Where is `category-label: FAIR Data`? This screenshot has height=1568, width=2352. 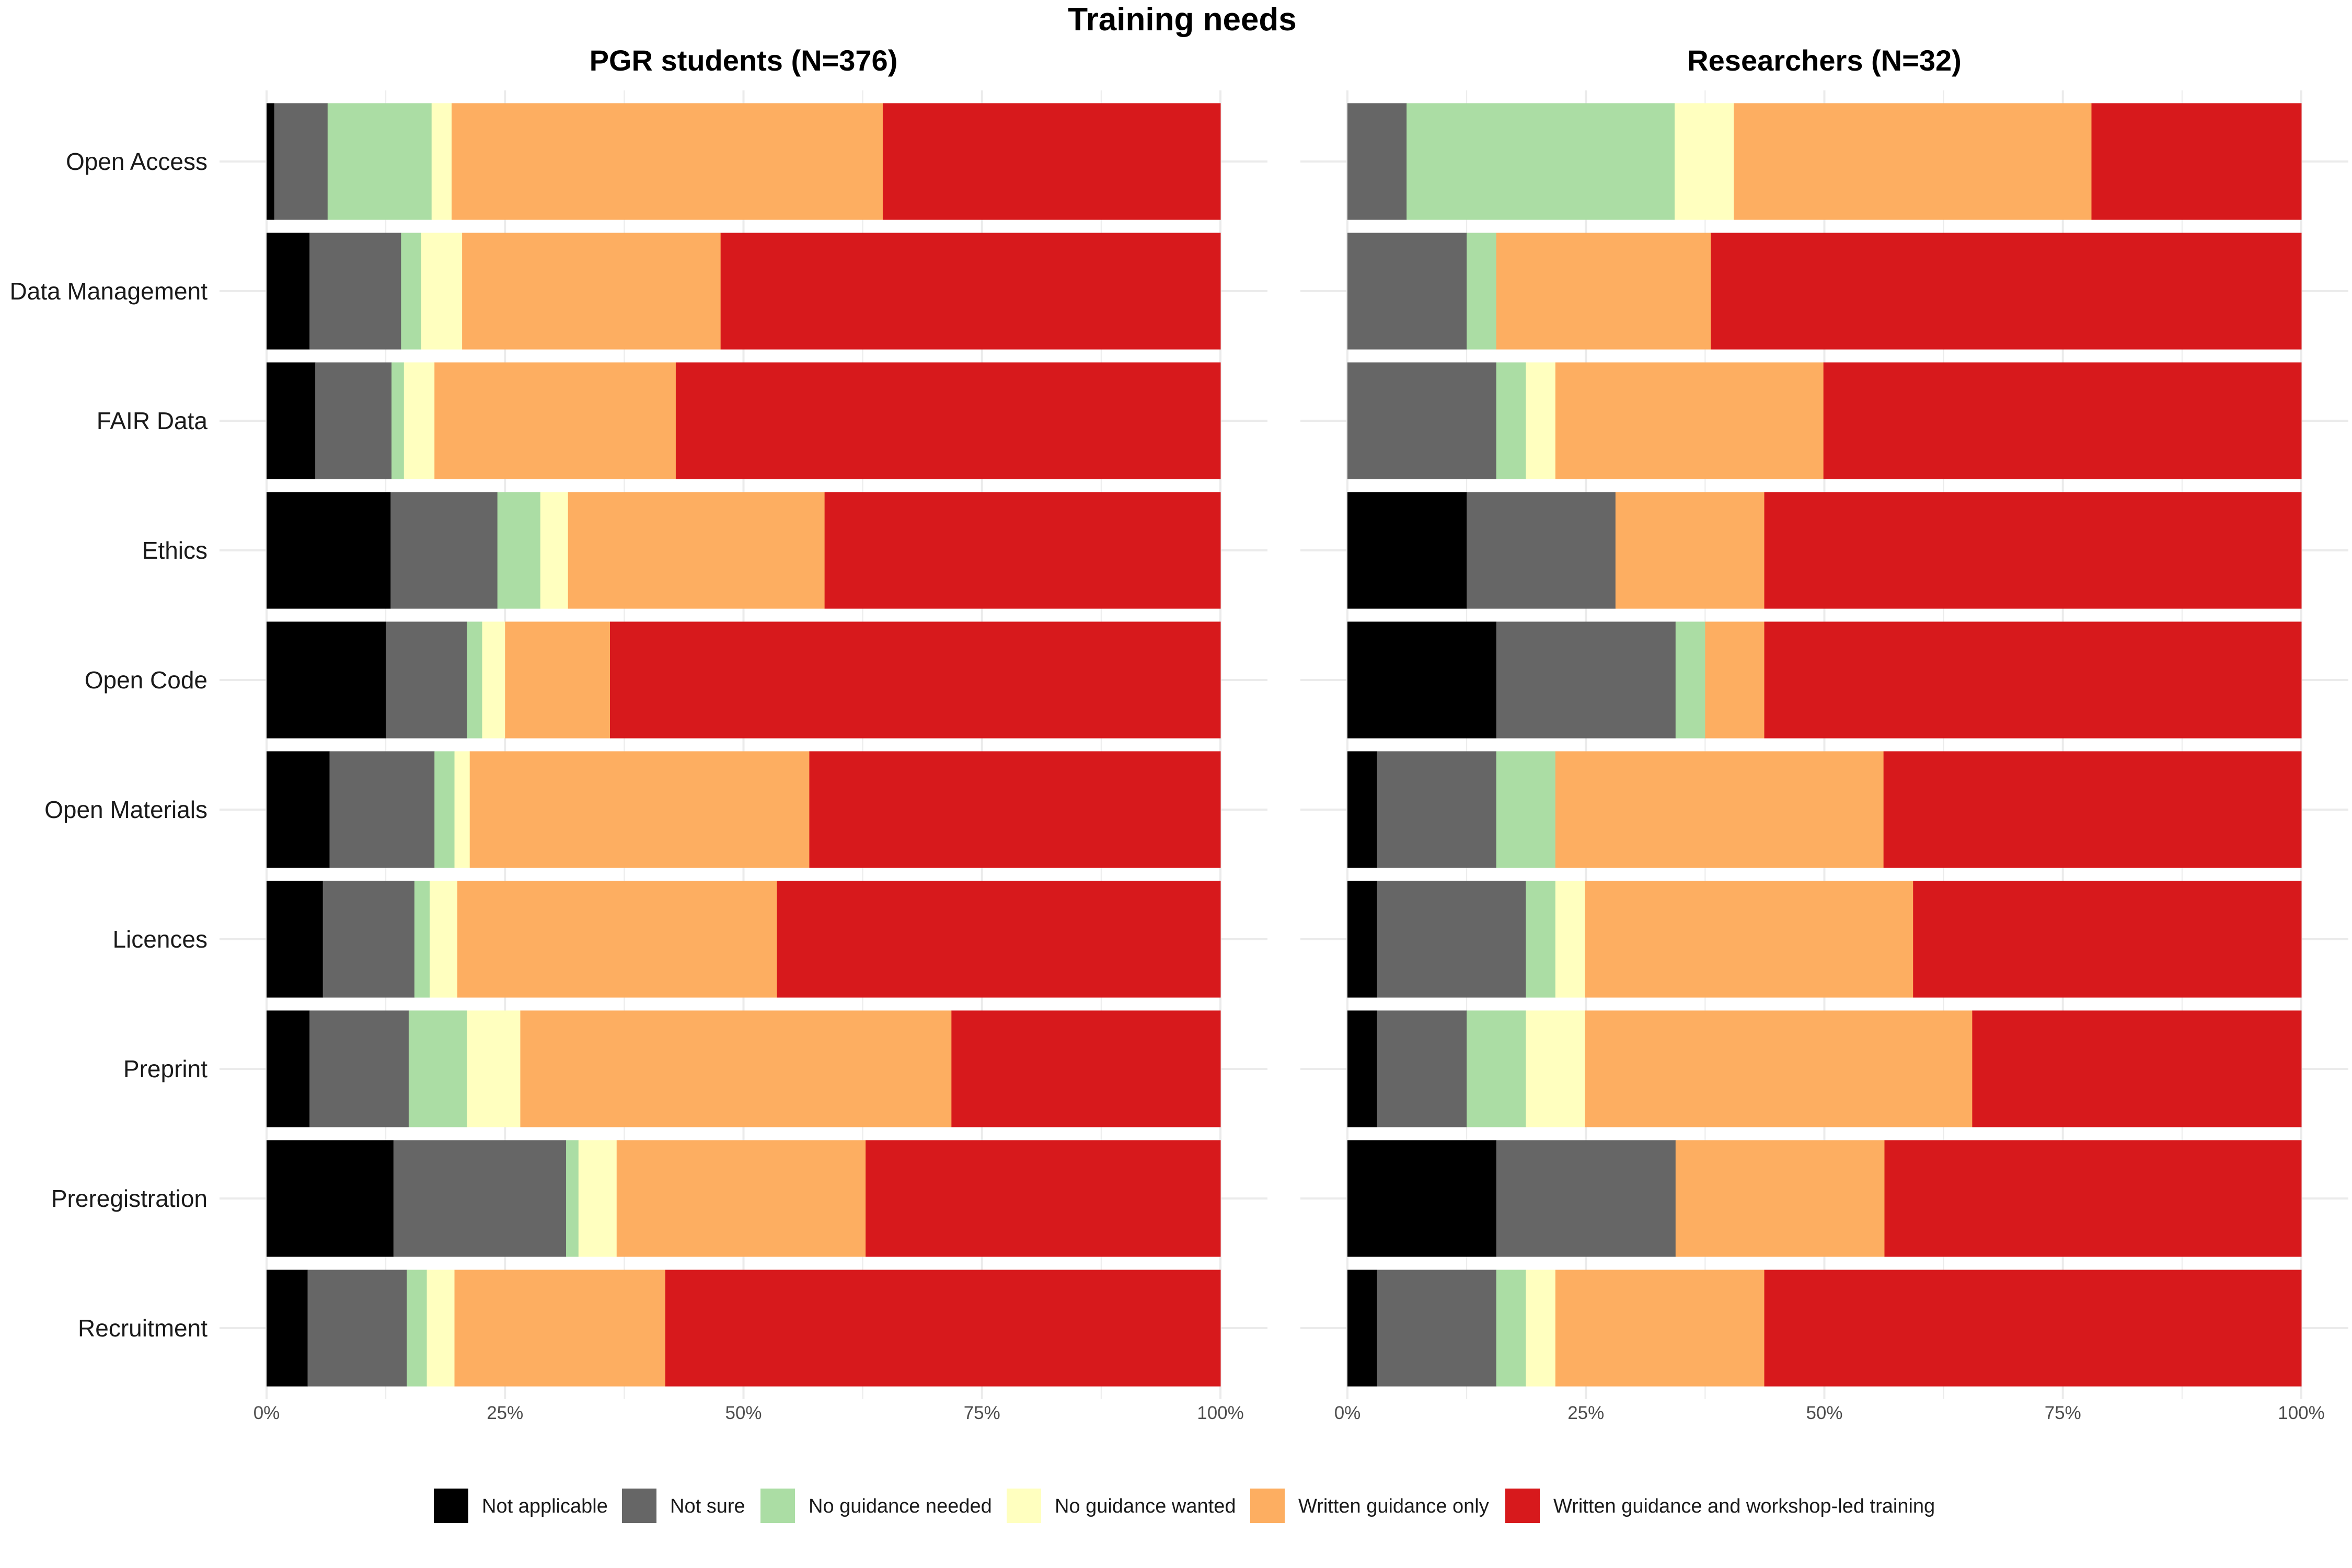 category-label: FAIR Data is located at coordinates (152, 420).